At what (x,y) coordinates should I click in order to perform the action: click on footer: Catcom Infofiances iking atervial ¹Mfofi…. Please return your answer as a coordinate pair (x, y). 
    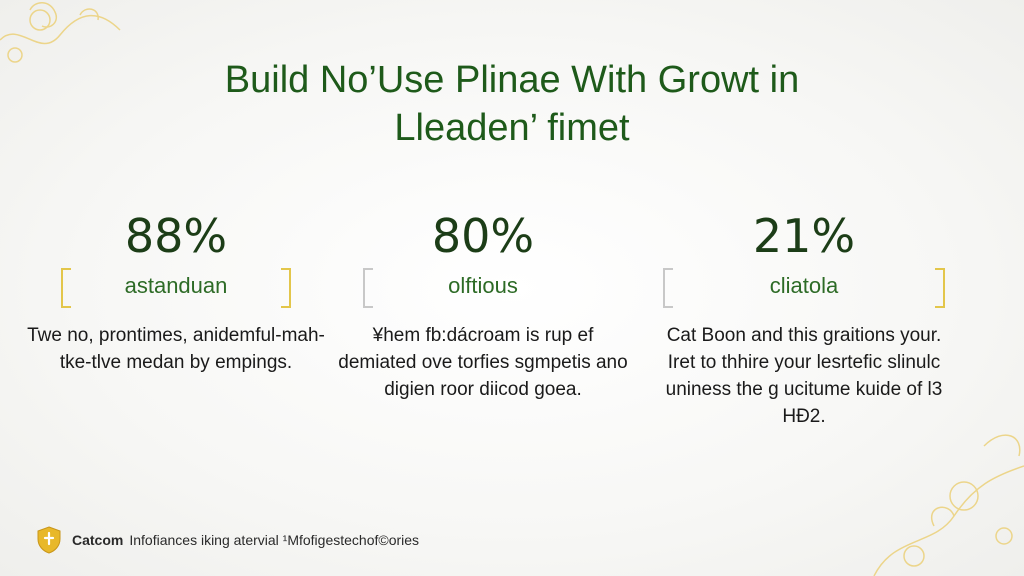
    Looking at the image, I should click on (227, 540).